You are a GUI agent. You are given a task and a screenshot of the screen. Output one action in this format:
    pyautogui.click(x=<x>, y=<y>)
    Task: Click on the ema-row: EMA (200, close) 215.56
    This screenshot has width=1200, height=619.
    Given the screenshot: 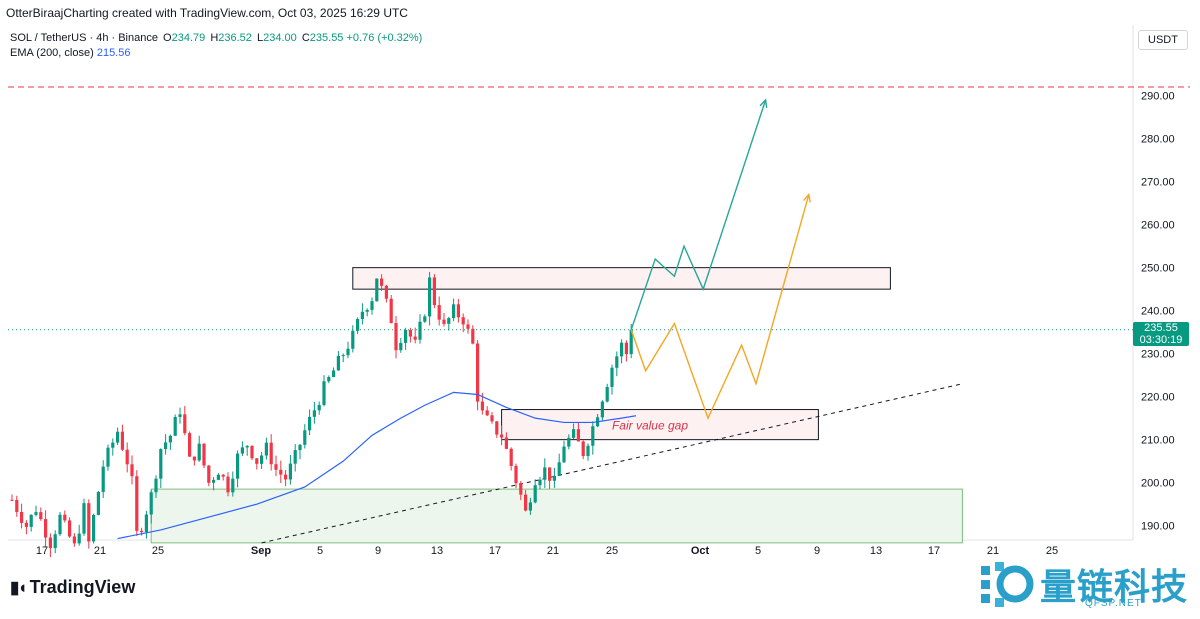 What is the action you would take?
    pyautogui.click(x=216, y=53)
    